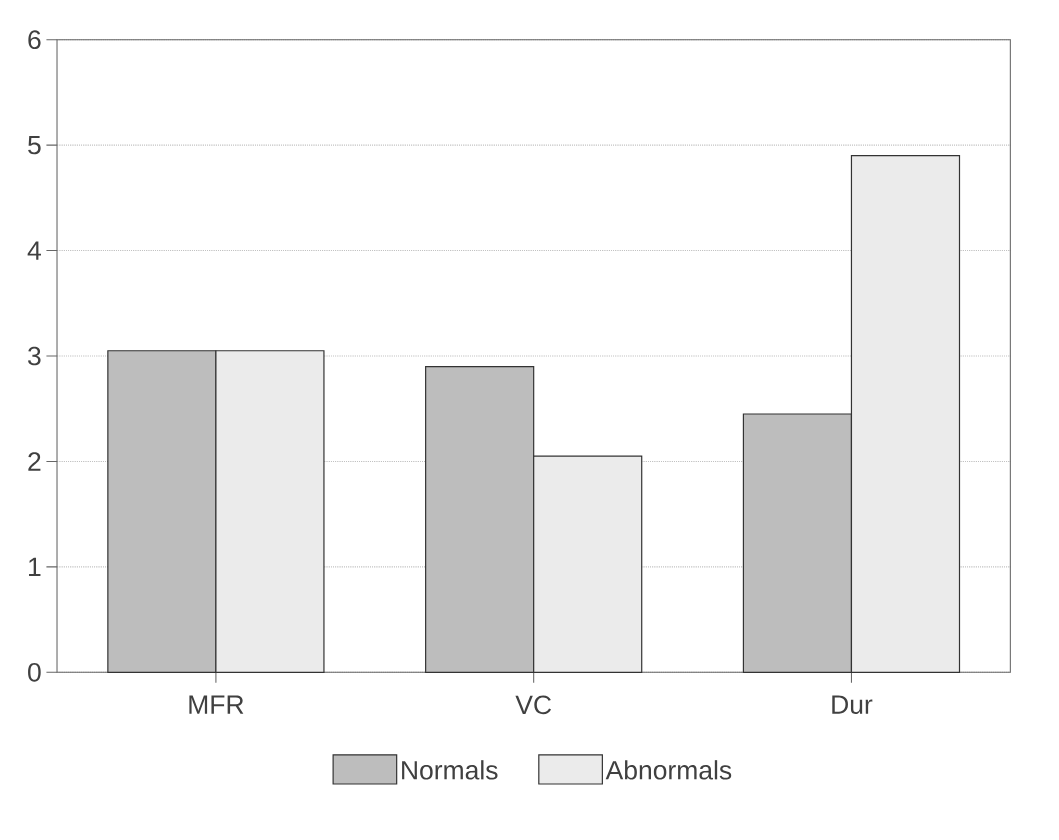 This screenshot has width=1059, height=840. What do you see at coordinates (852, 704) in the screenshot?
I see `x-tick-label: Dur` at bounding box center [852, 704].